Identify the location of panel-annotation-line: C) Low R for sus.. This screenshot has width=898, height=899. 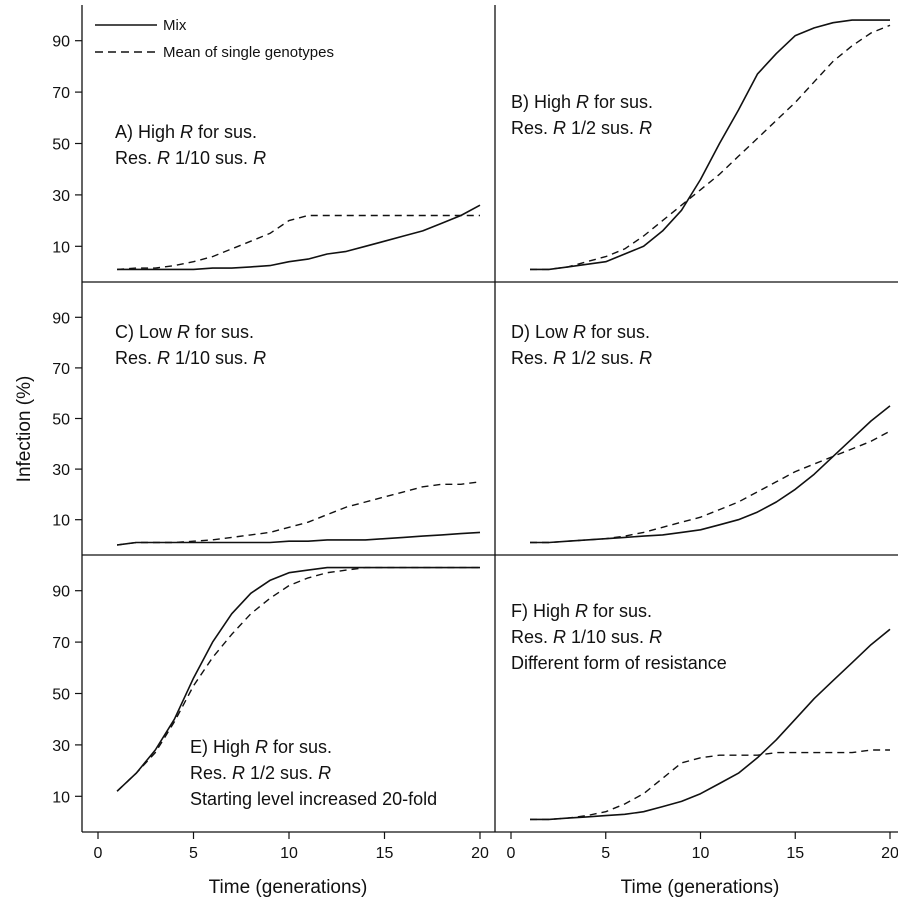
(184, 332).